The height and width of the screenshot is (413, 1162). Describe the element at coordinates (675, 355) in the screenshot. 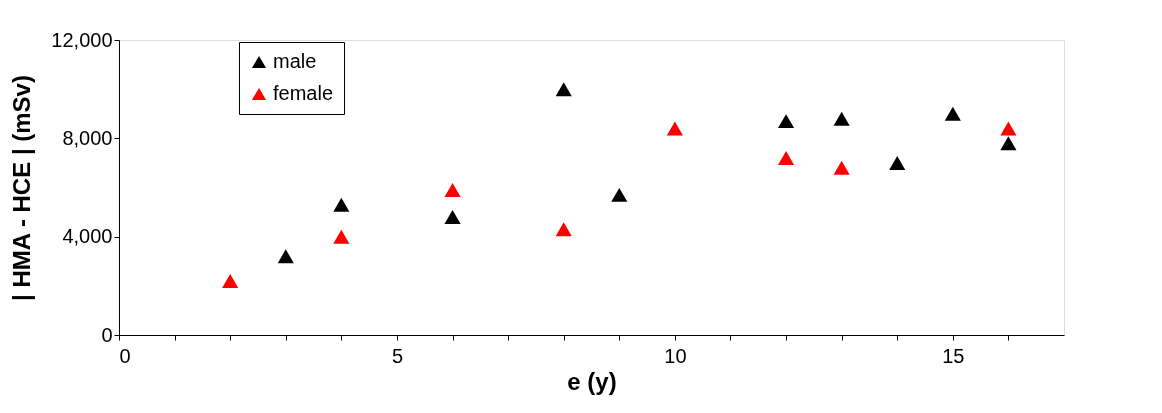

I see `x-tick-label: 10` at that location.